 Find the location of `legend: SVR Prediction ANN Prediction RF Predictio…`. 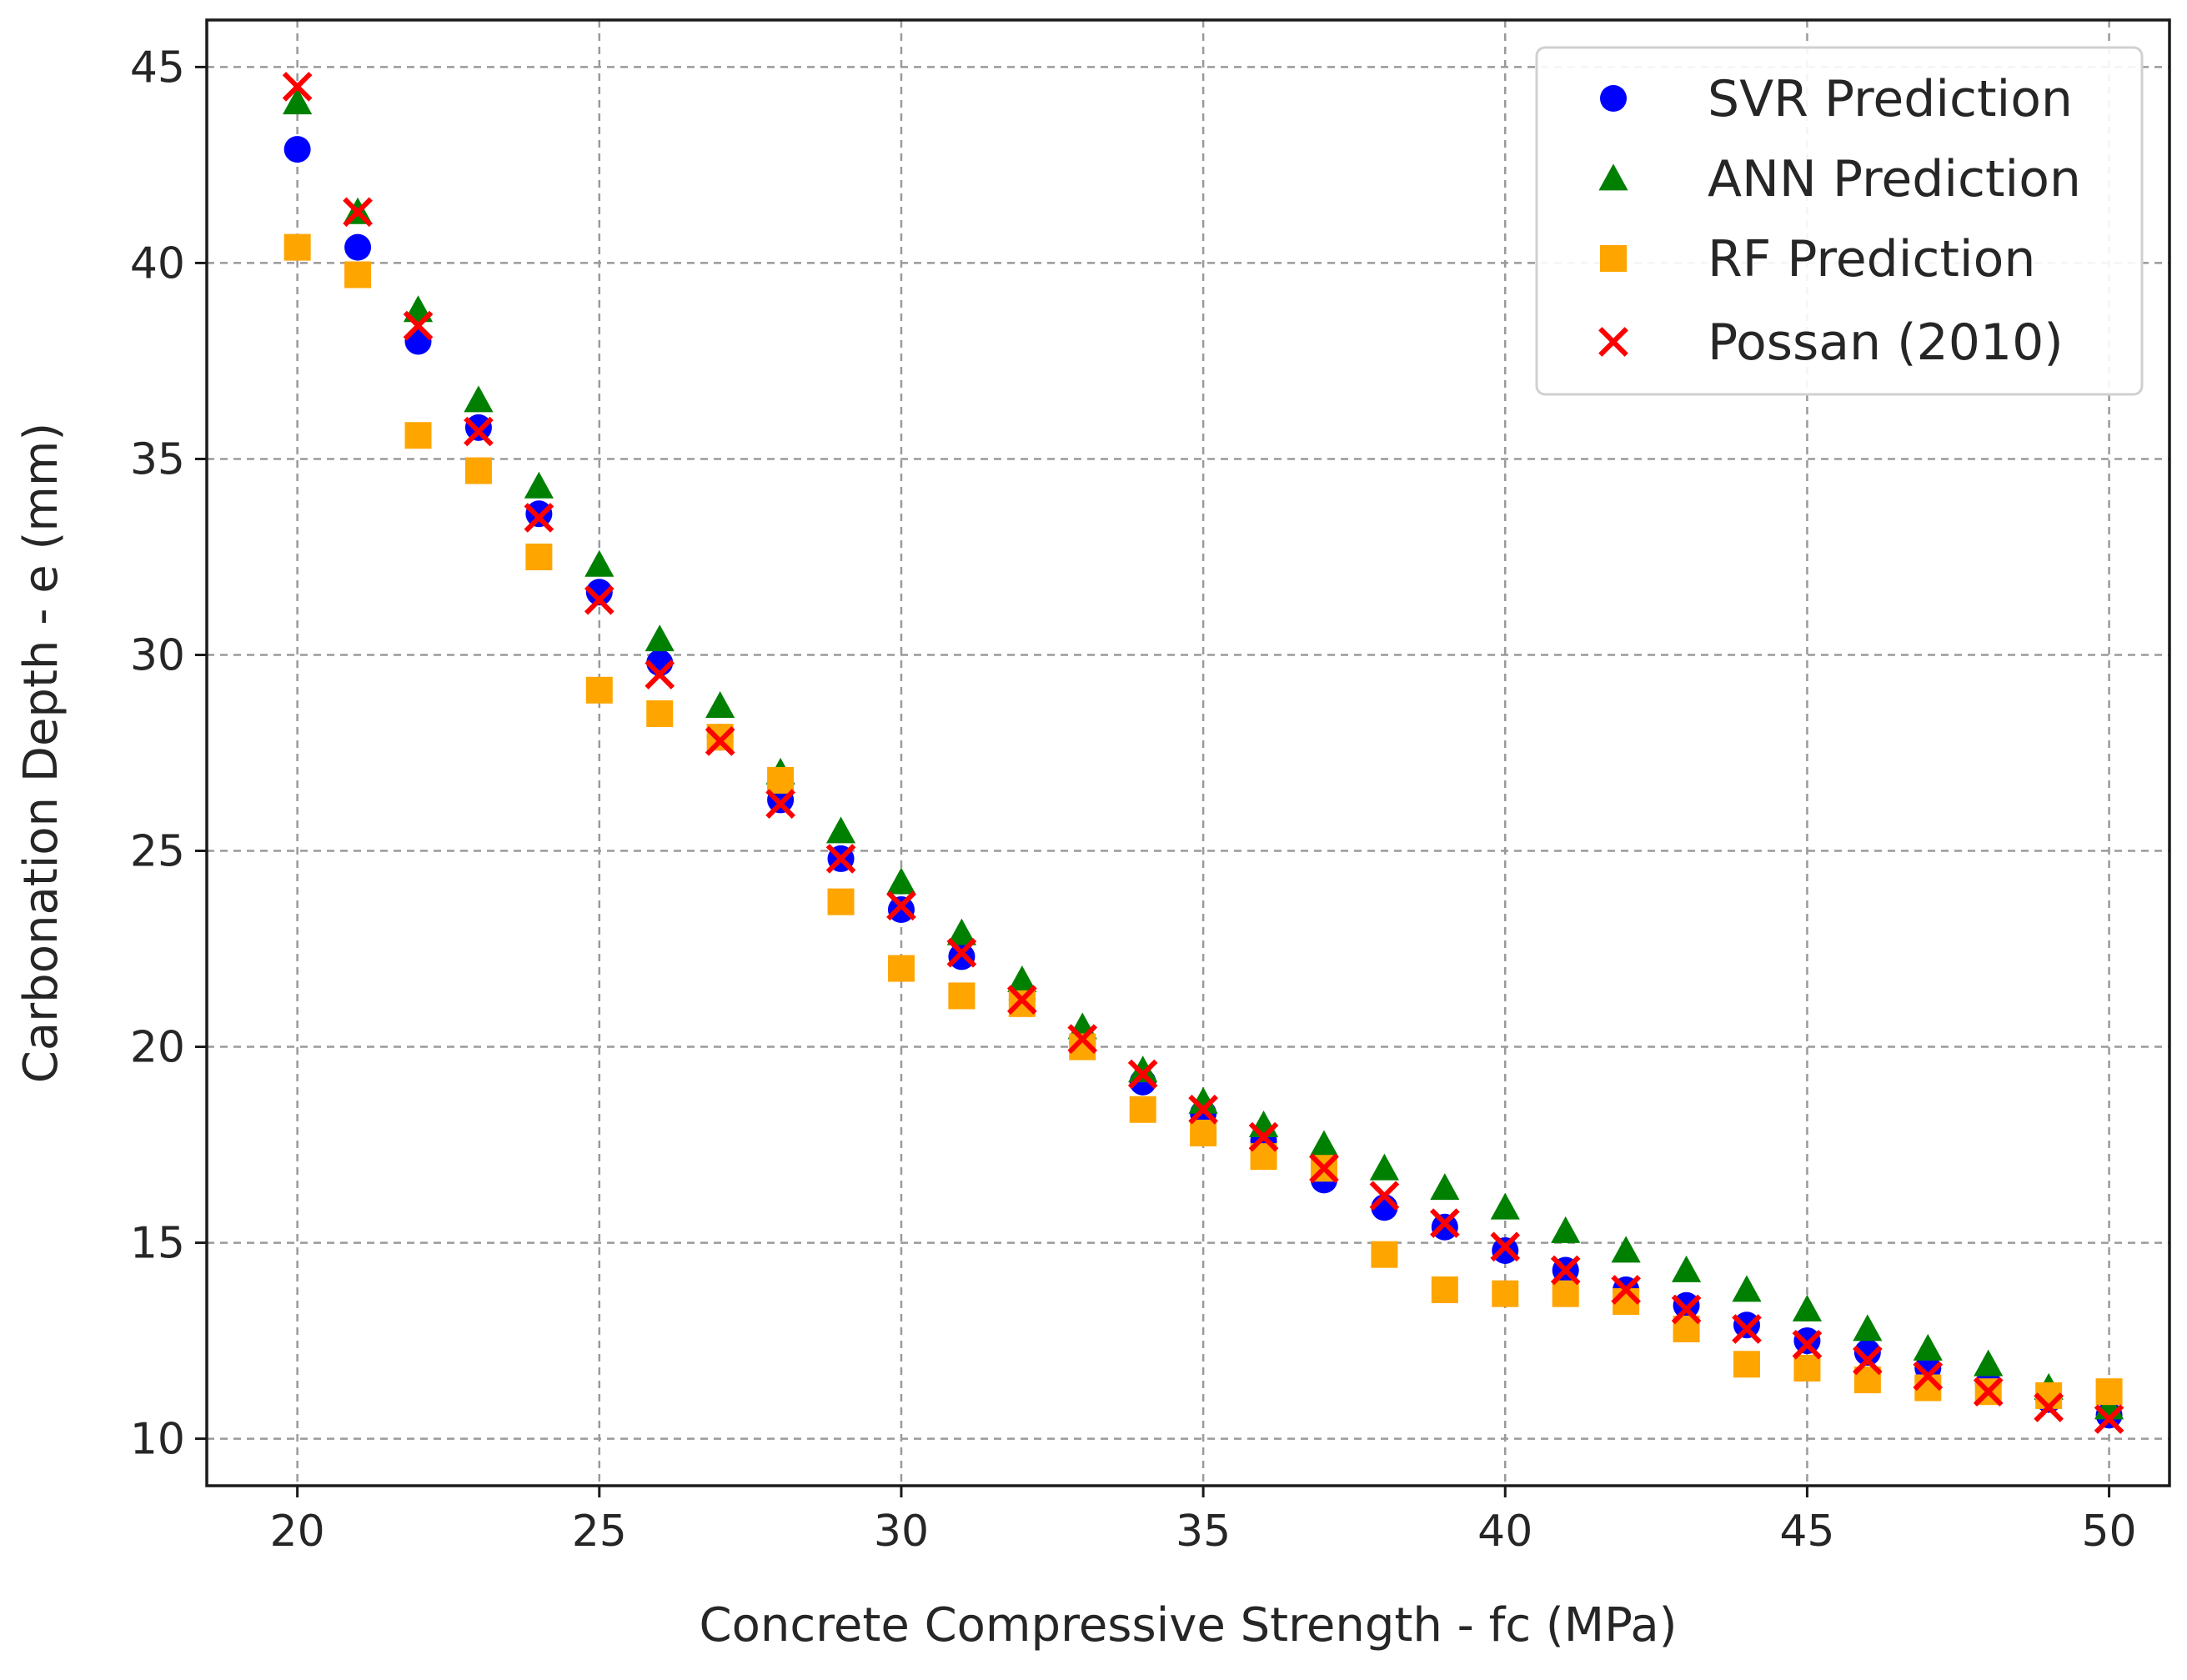

legend: SVR Prediction ANN Prediction RF Predictio… is located at coordinates (1839, 221).